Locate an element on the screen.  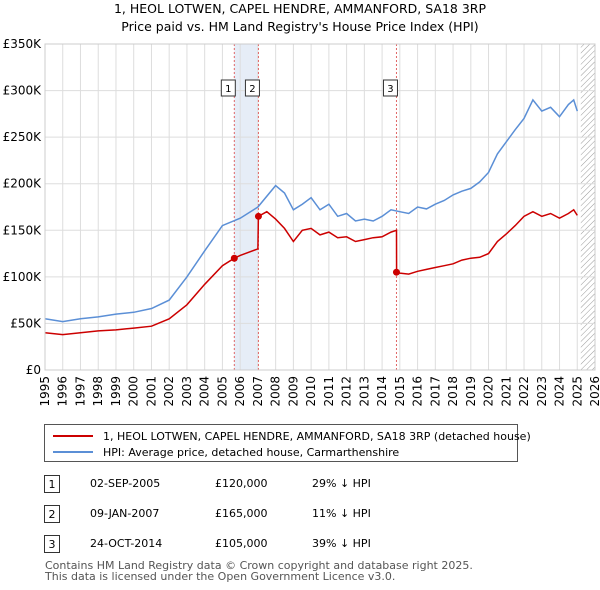
sale-price: £105,000 is located at coordinates (241, 543).